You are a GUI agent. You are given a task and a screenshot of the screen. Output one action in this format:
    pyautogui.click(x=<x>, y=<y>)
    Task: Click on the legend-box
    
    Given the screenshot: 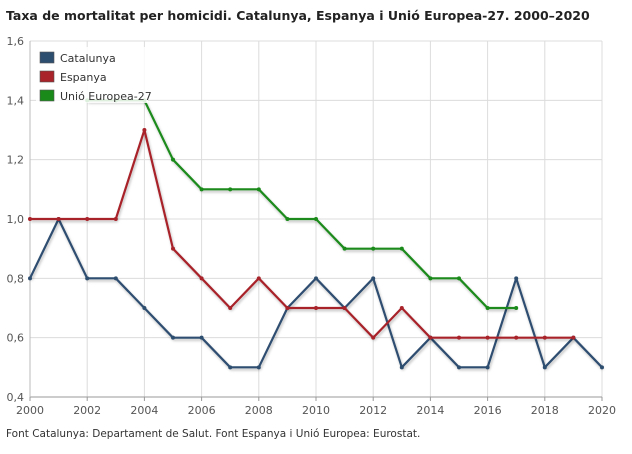 What is the action you would take?
    pyautogui.click(x=92, y=75)
    